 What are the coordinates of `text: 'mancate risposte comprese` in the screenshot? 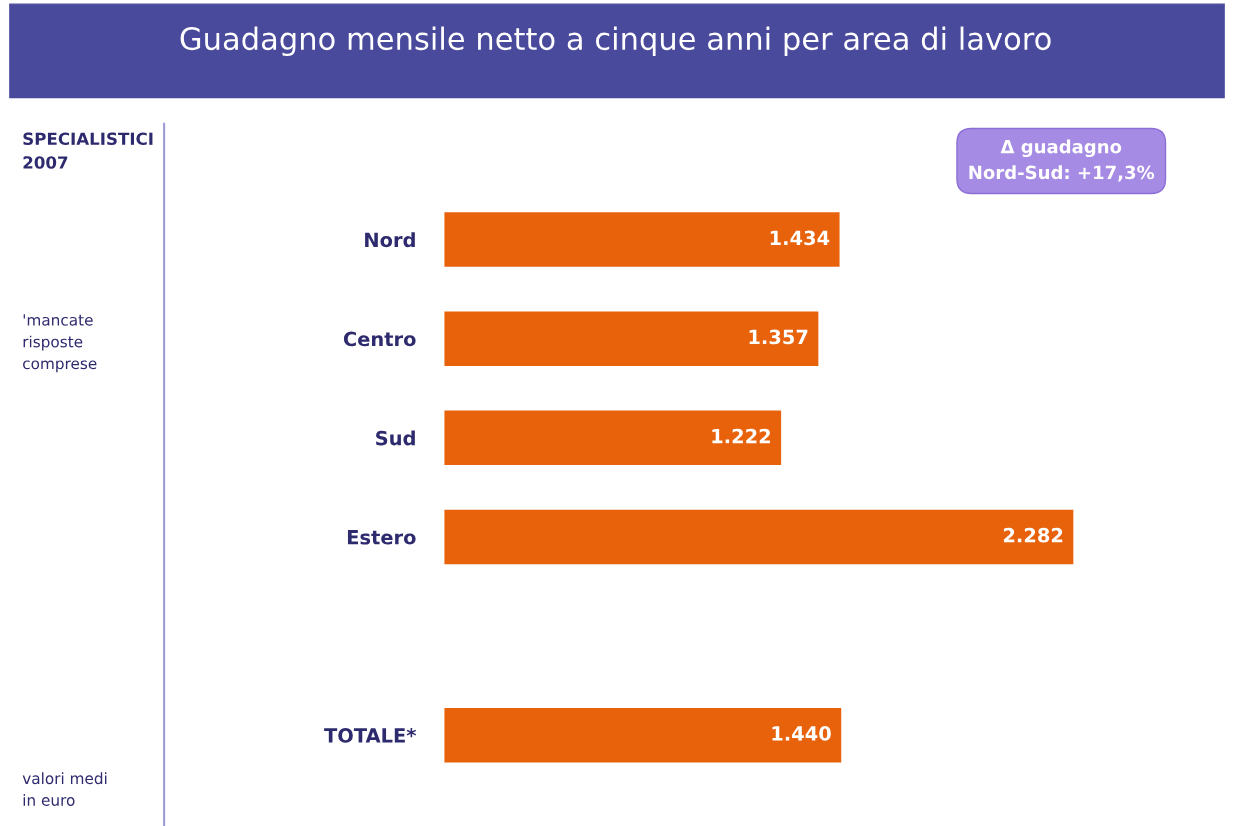 It's located at (60, 343).